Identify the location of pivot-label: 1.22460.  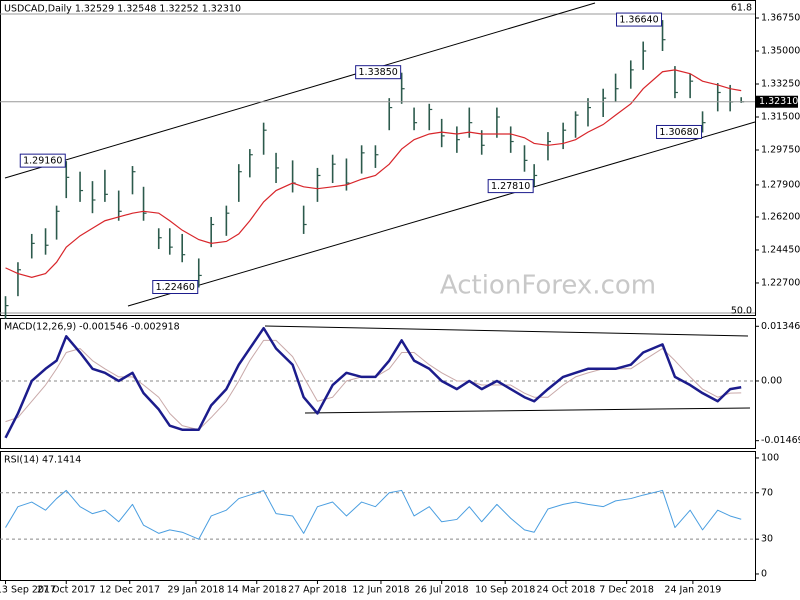
(175, 287).